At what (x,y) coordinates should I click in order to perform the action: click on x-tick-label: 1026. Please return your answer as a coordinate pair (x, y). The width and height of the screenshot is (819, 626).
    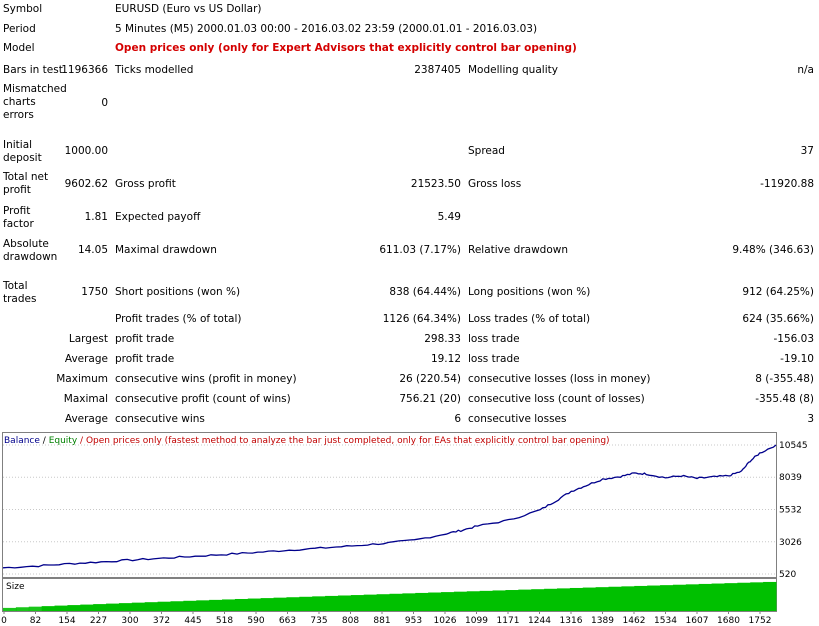
    Looking at the image, I should click on (445, 621).